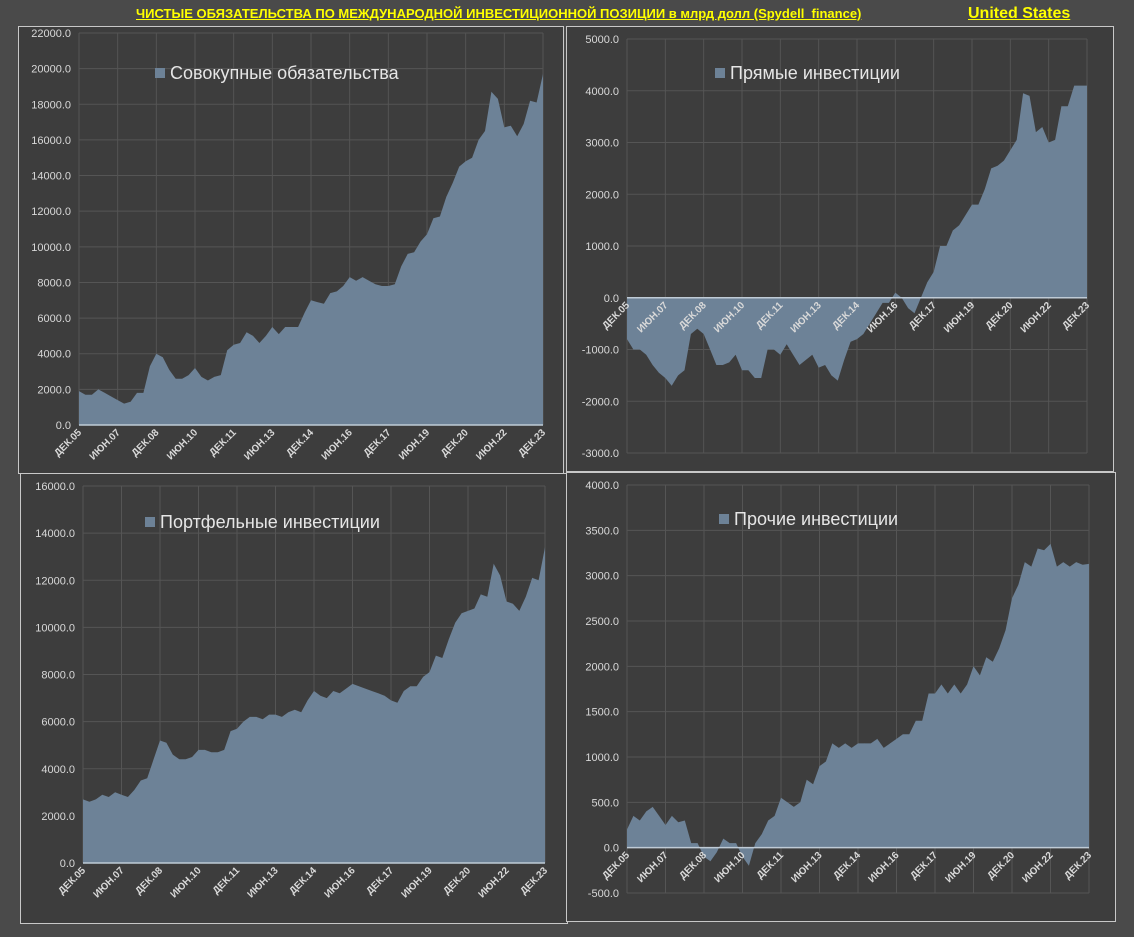 Image resolution: width=1134 pixels, height=937 pixels. Describe the element at coordinates (602, 713) in the screenshot. I see `y-tick-label: 1500.0` at that location.